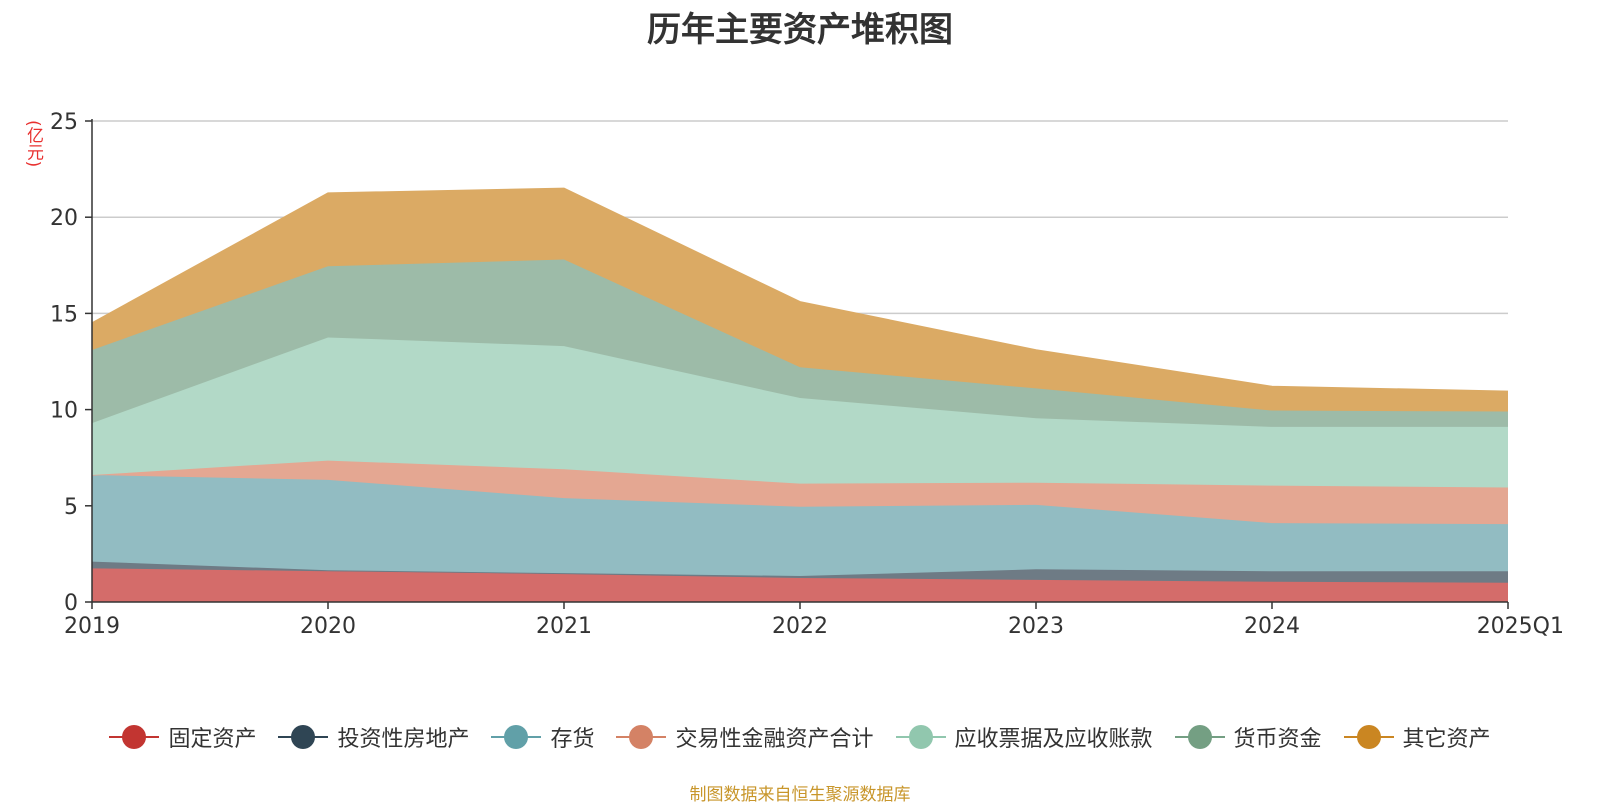  Describe the element at coordinates (800, 626) in the screenshot. I see `x-tick-label: 2022` at that location.